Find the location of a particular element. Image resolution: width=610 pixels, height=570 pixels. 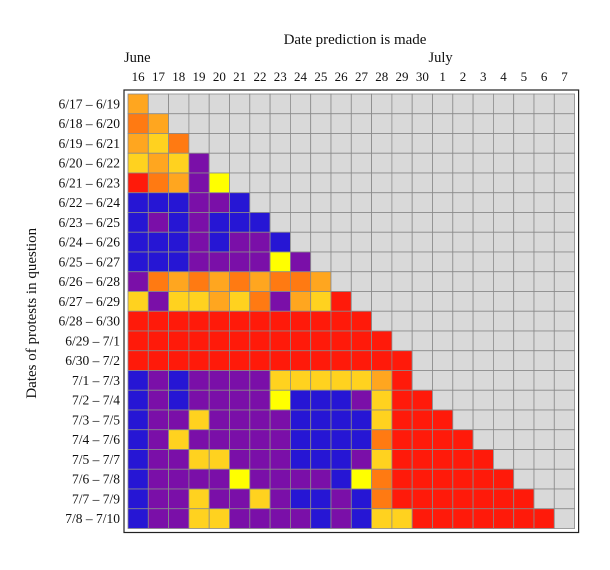

x-tick-label: 29 is located at coordinates (402, 76).